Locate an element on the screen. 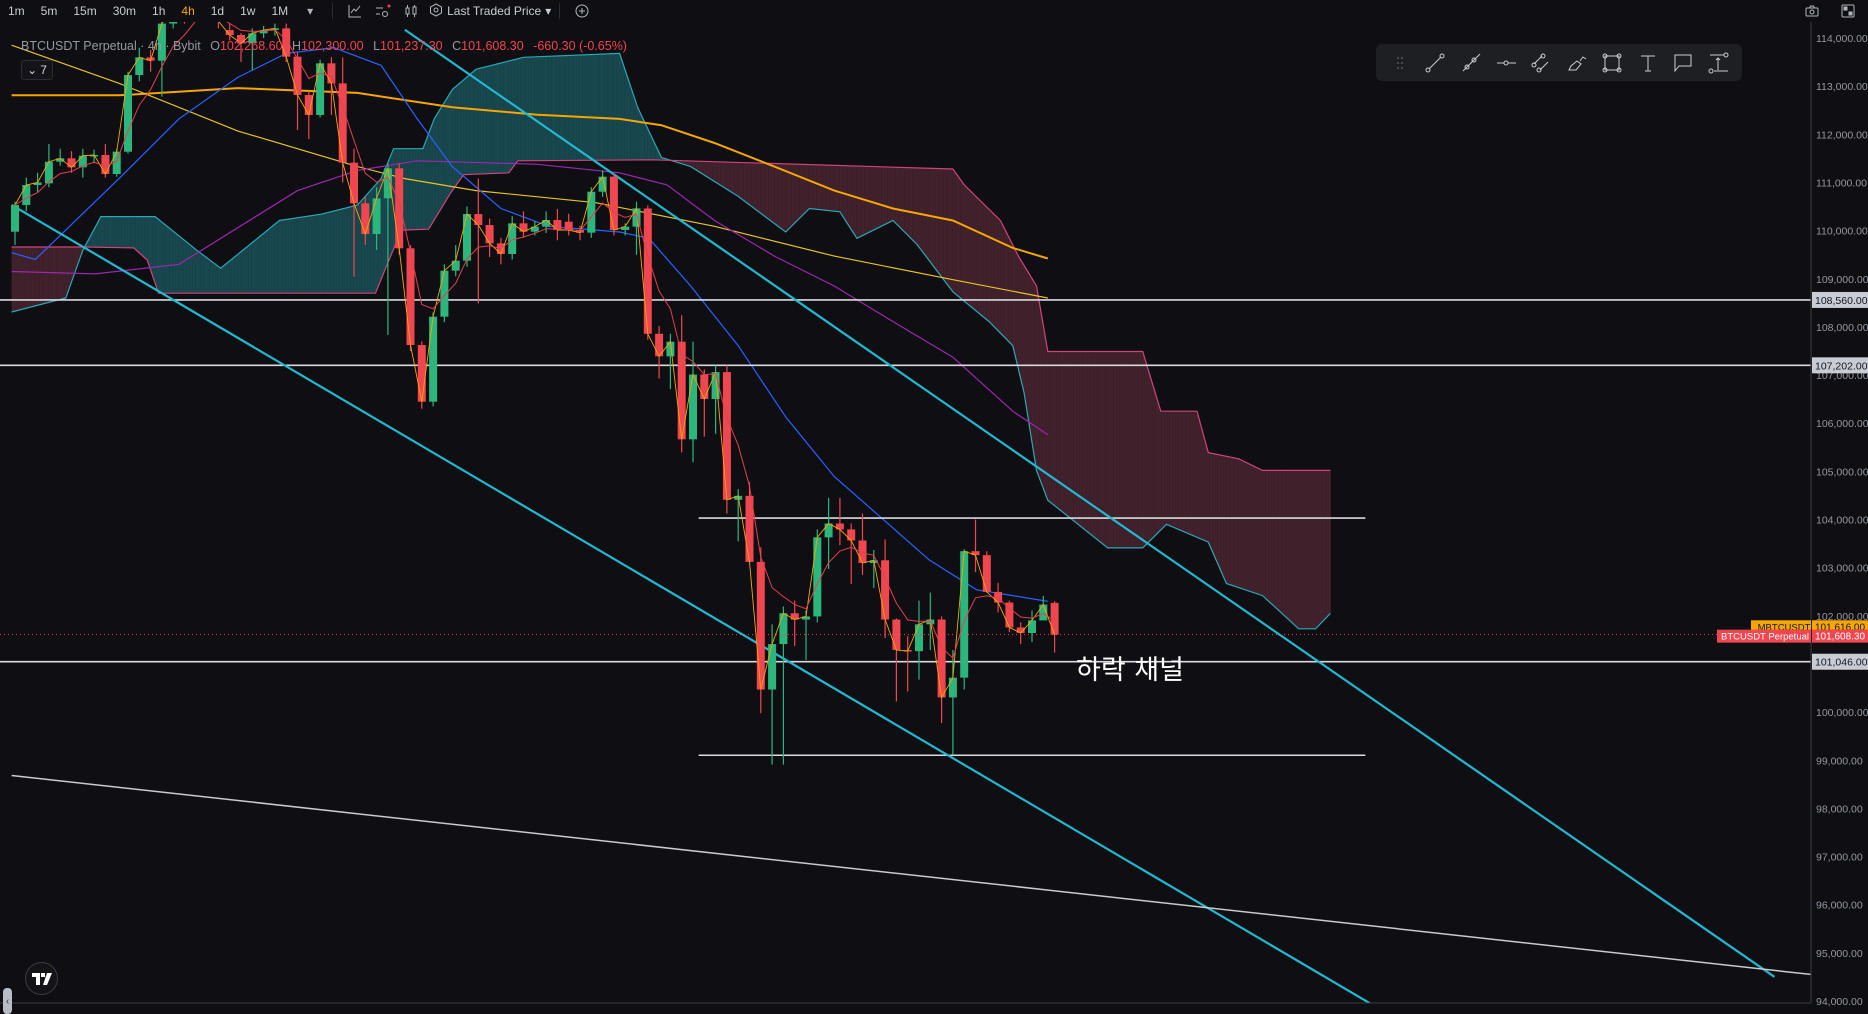 This screenshot has height=1014, width=1868. chart-settings-icon is located at coordinates (383, 11).